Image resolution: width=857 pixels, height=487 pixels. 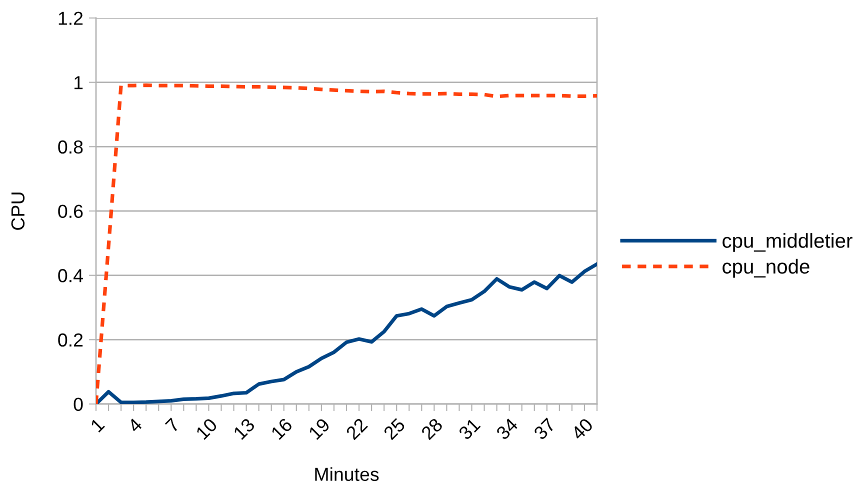 I want to click on x-axis-title: Minutes, so click(x=347, y=474).